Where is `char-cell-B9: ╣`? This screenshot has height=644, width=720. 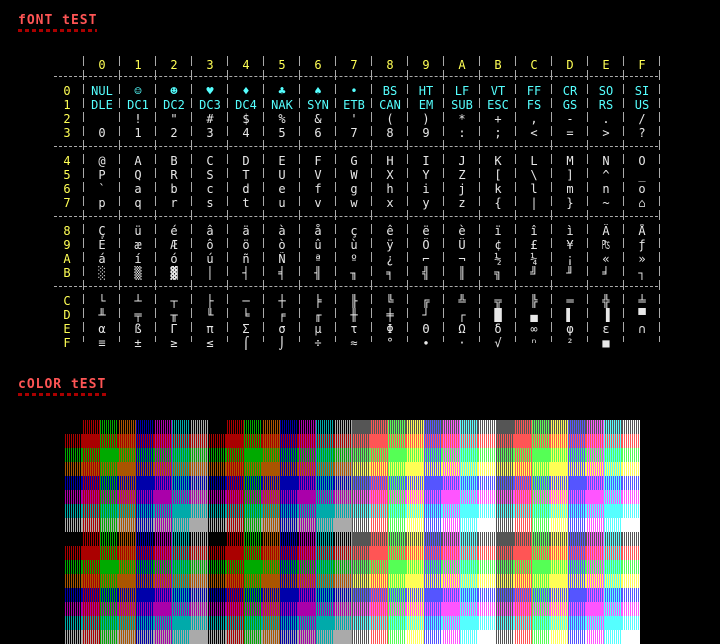
char-cell-B9: ╣ is located at coordinates (426, 273).